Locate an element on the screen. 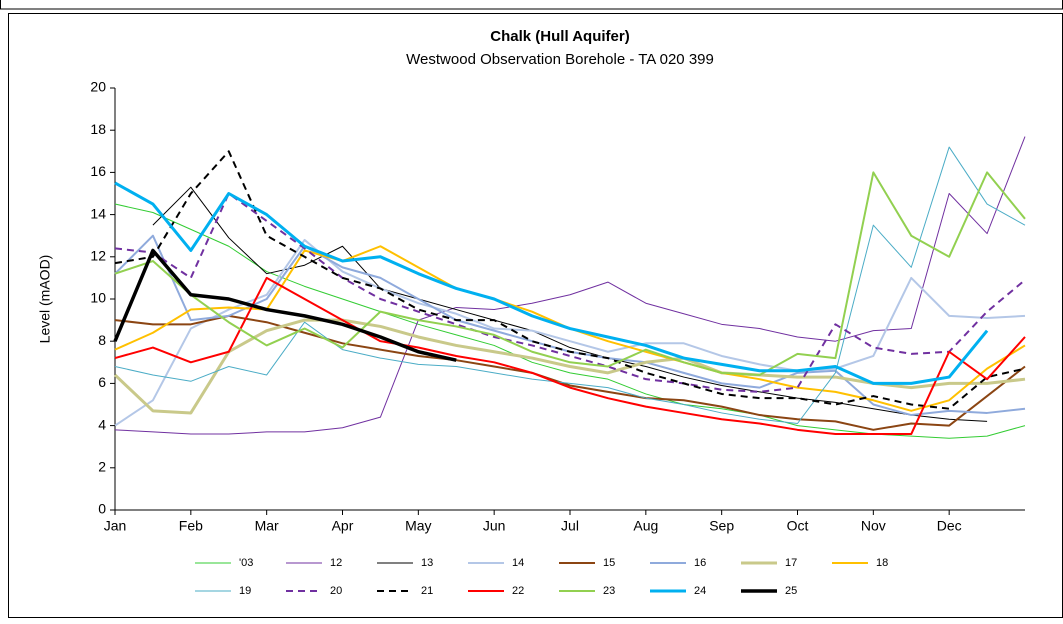 Image resolution: width=1063 pixels, height=624 pixels. y-tick-label: 8 is located at coordinates (102, 340).